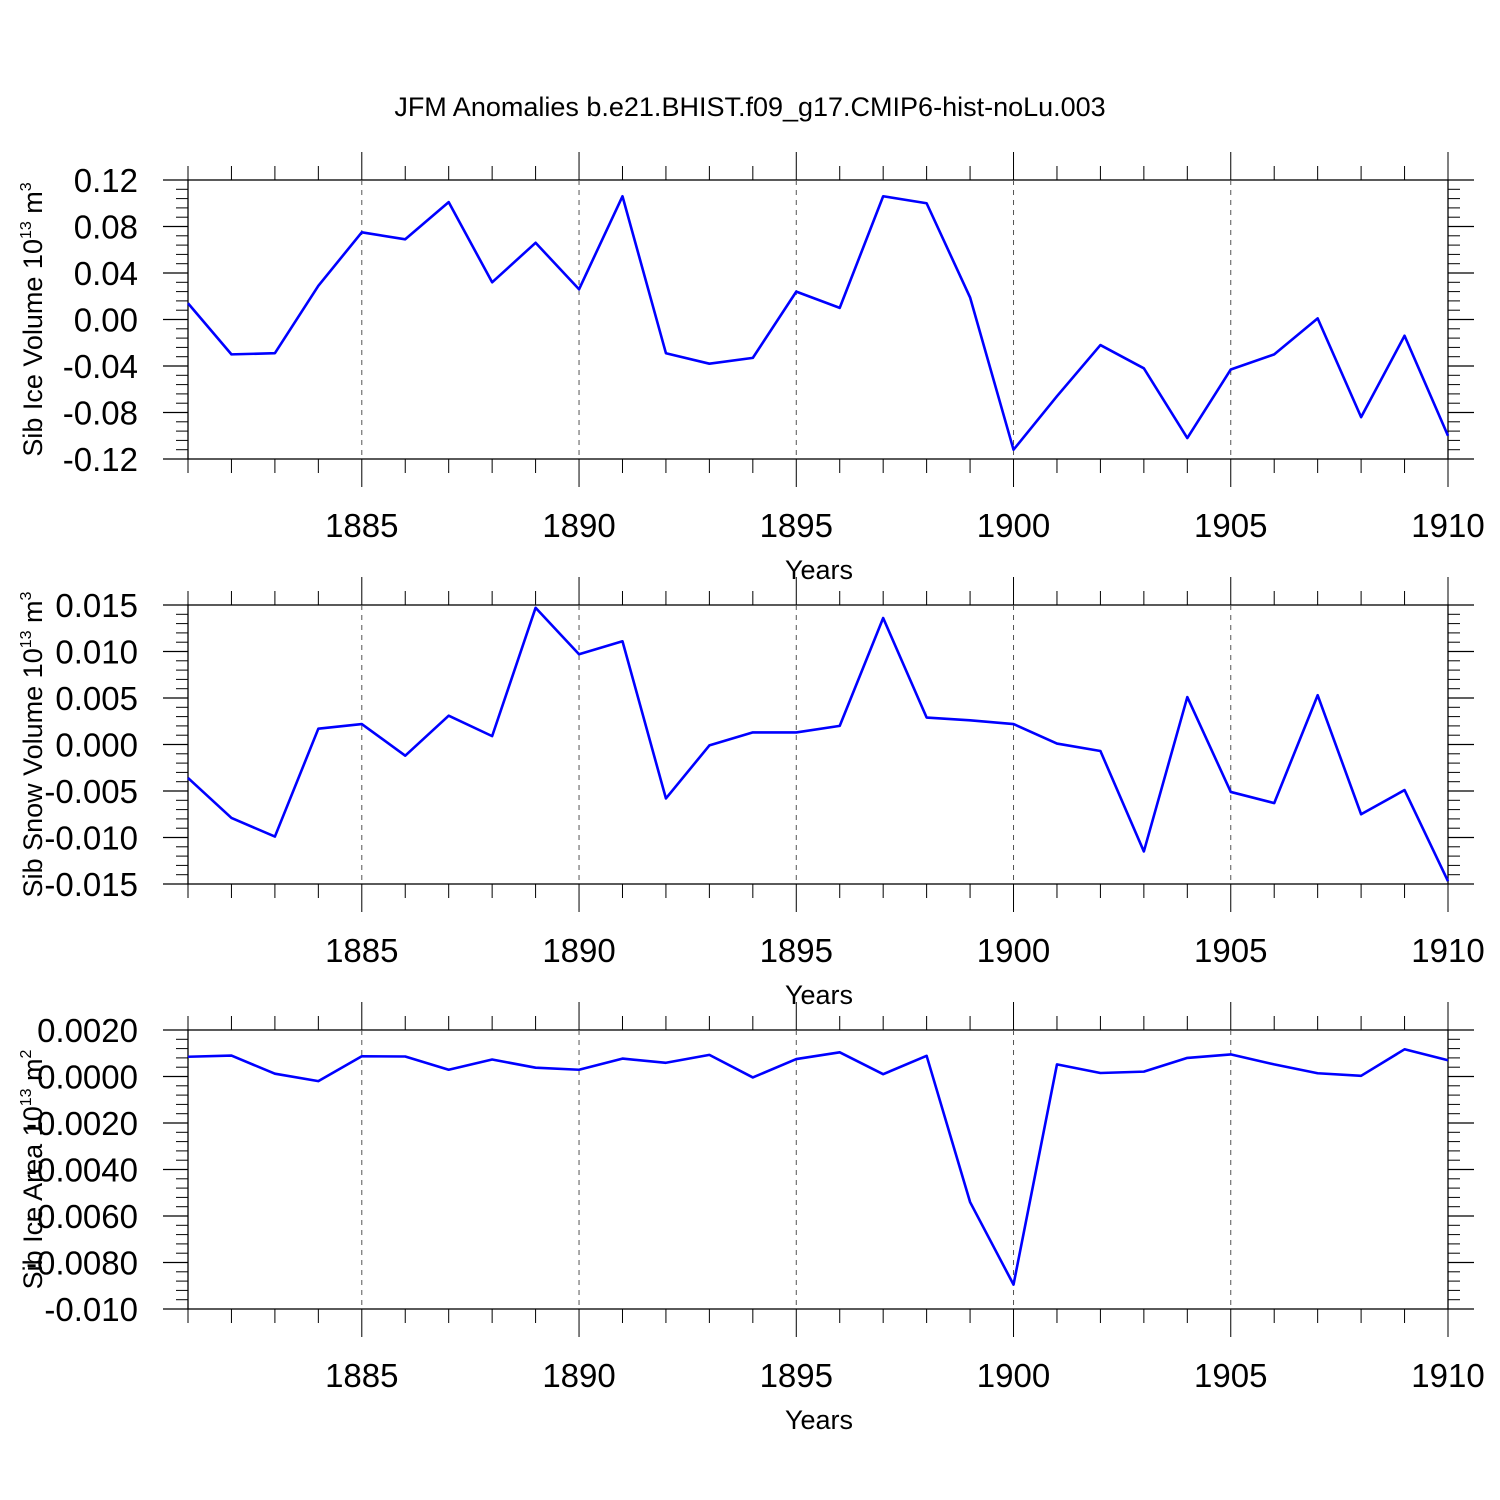 This screenshot has width=1500, height=1500. What do you see at coordinates (33, 772) in the screenshot?
I see `y-axis-label-main: Sib Snow Volume 10` at bounding box center [33, 772].